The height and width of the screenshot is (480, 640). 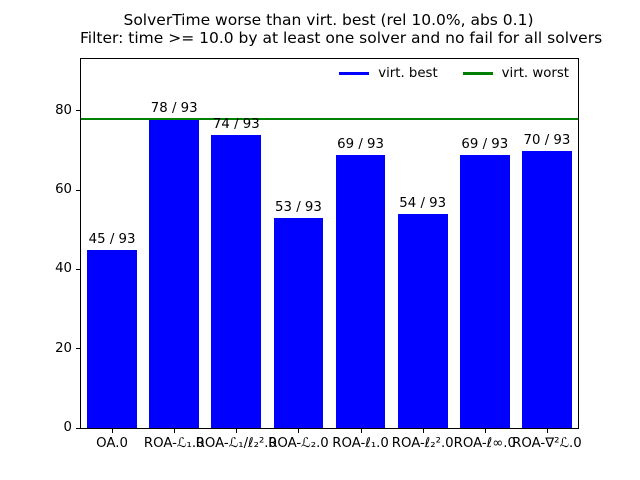 I want to click on y-tick-label: 0, so click(x=67, y=428).